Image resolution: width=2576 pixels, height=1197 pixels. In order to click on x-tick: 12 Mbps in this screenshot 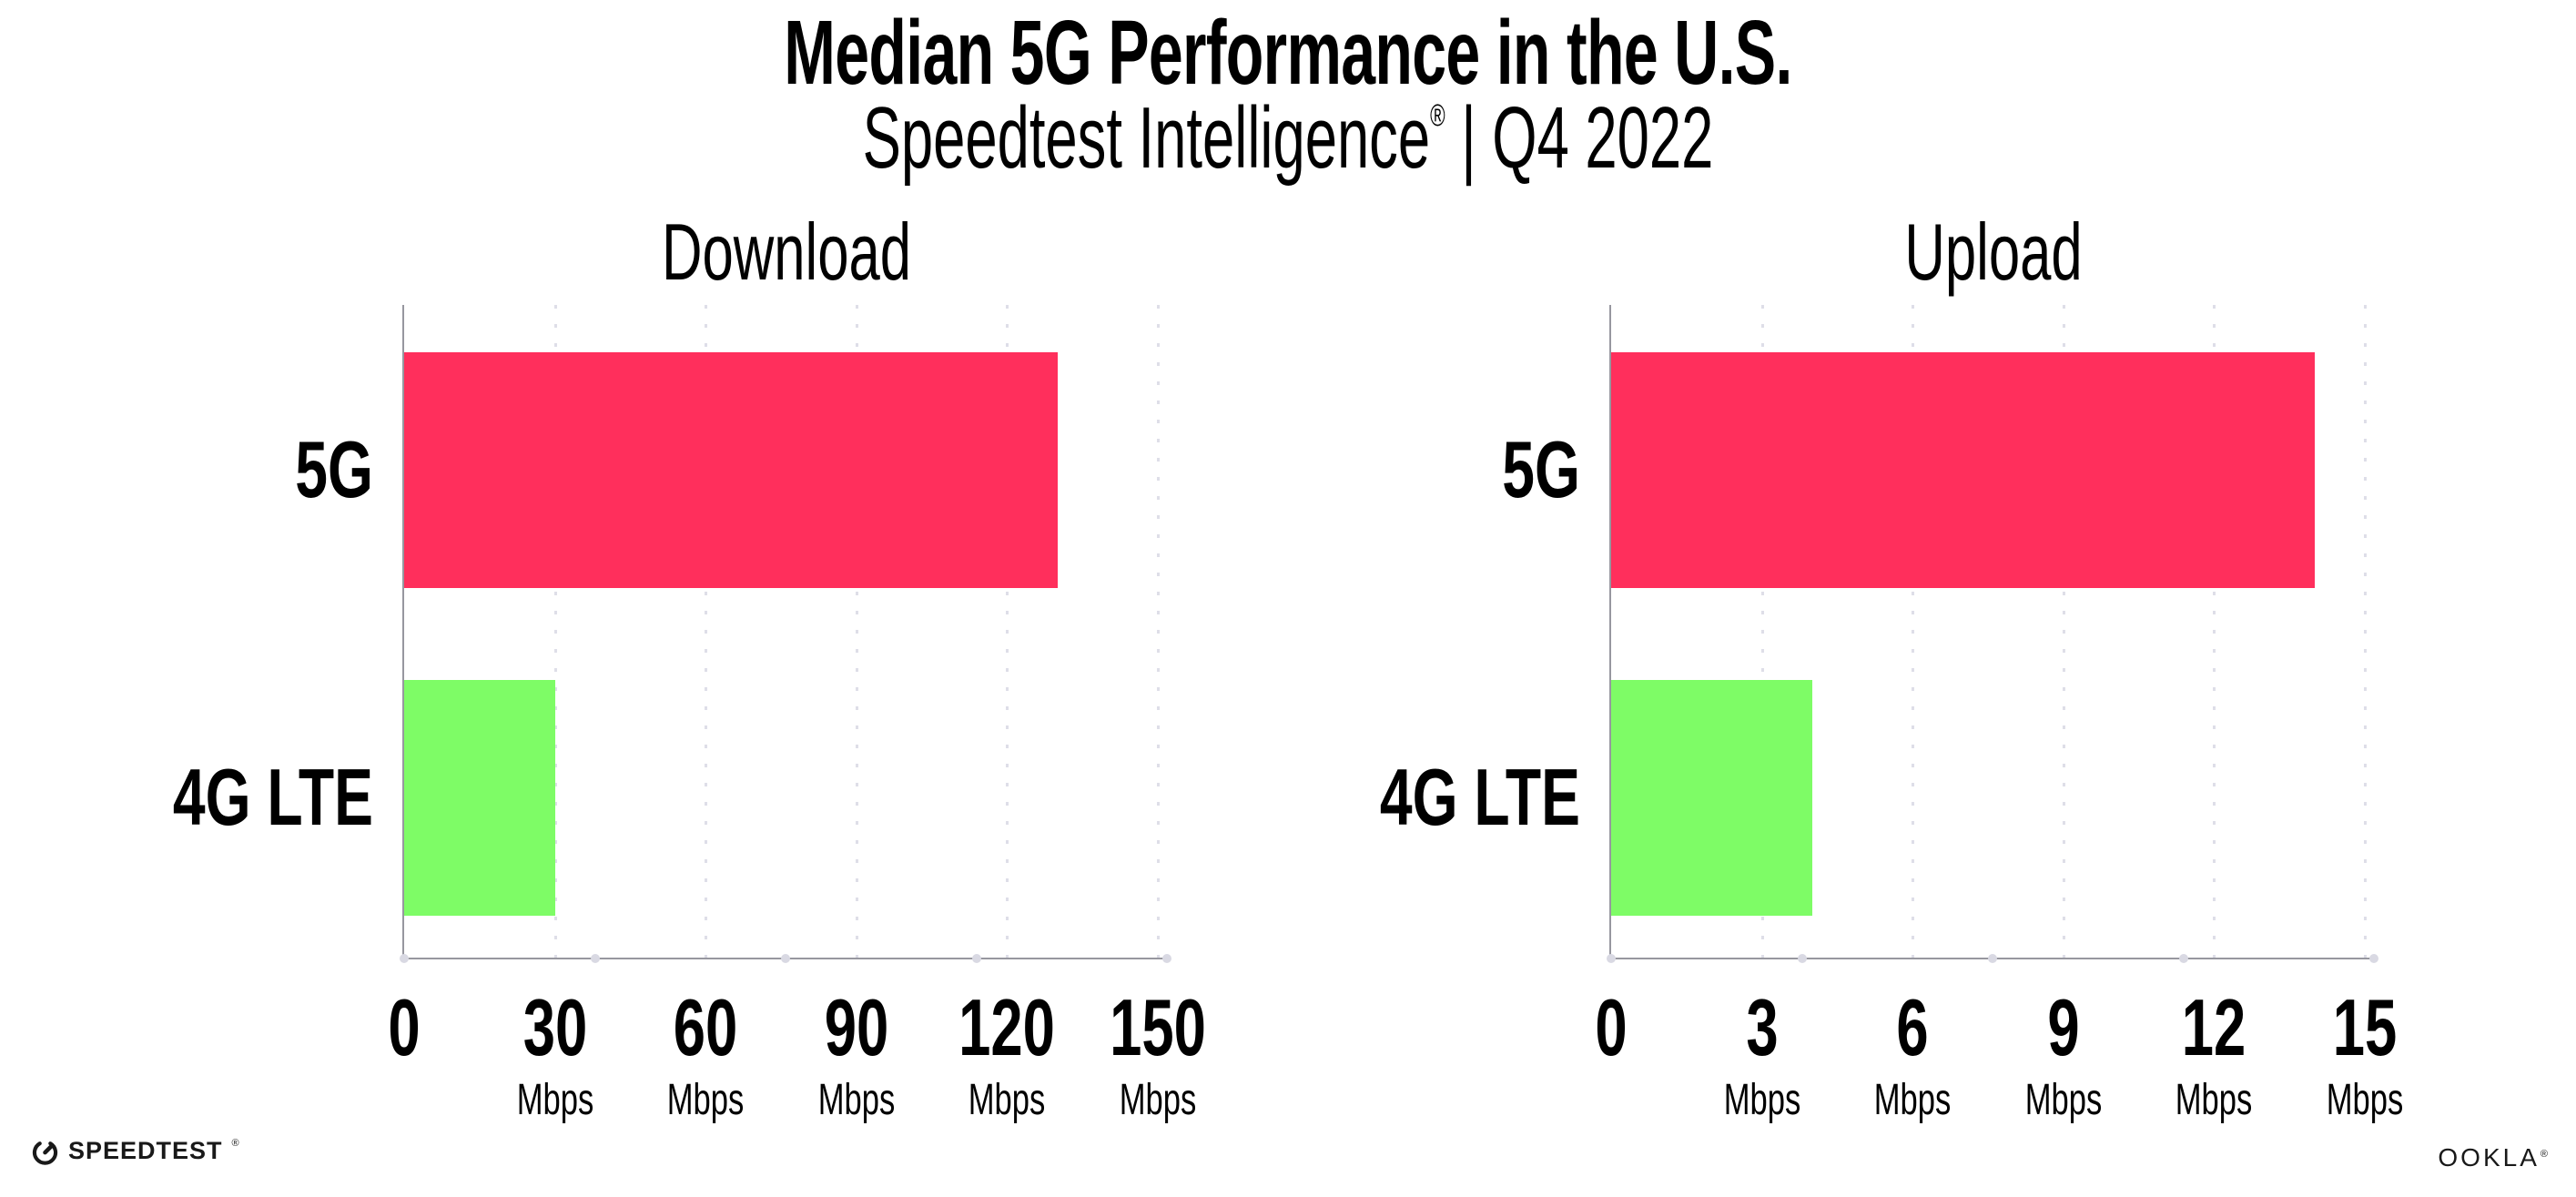, I will do `click(2214, 1055)`.